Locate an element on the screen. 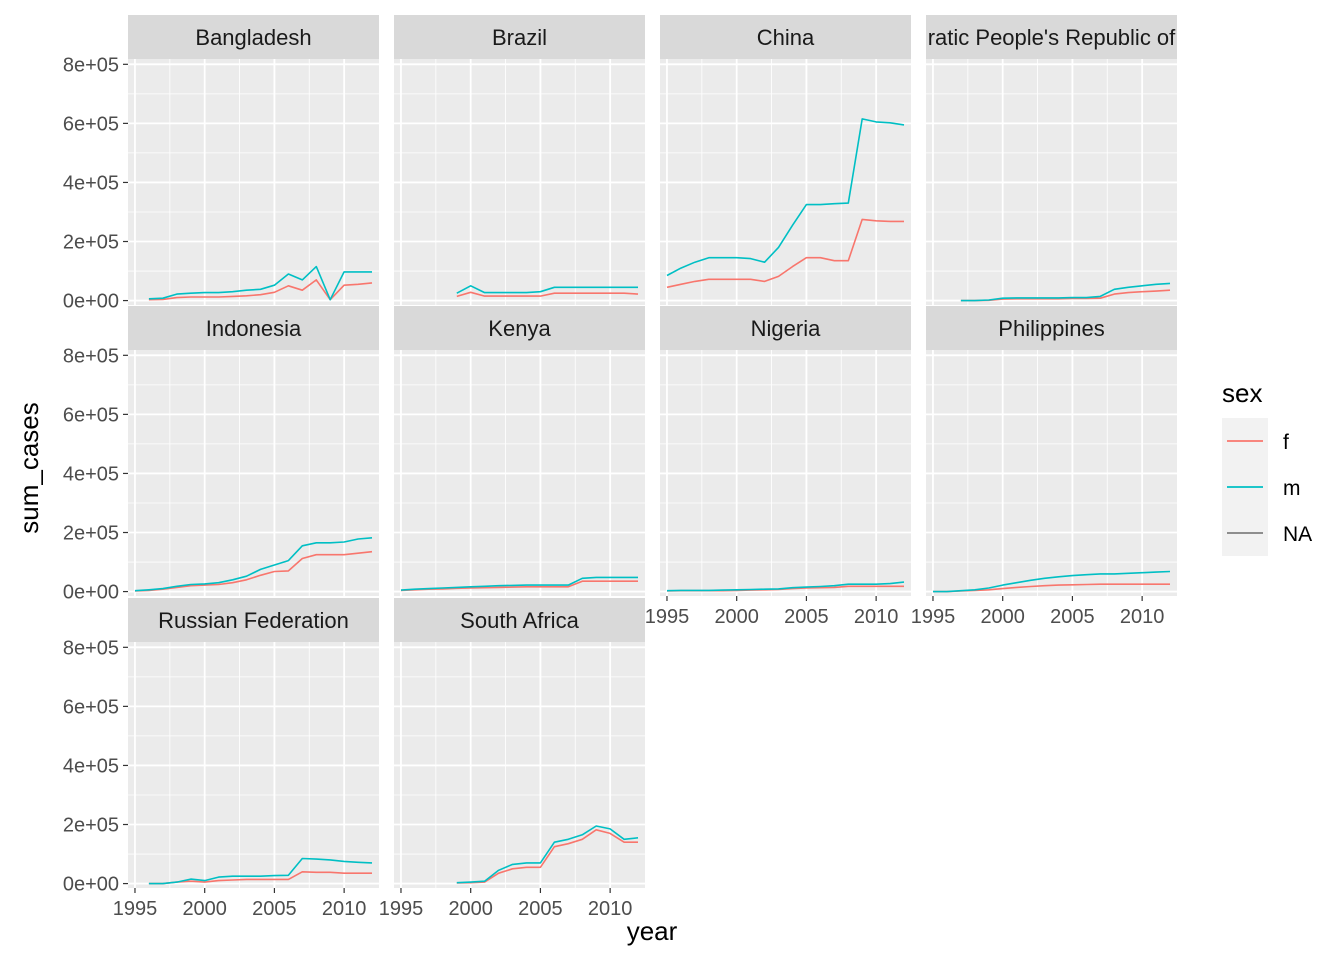 The image size is (1344, 960). facet-panel: ratic People's Republic of is located at coordinates (1051, 160).